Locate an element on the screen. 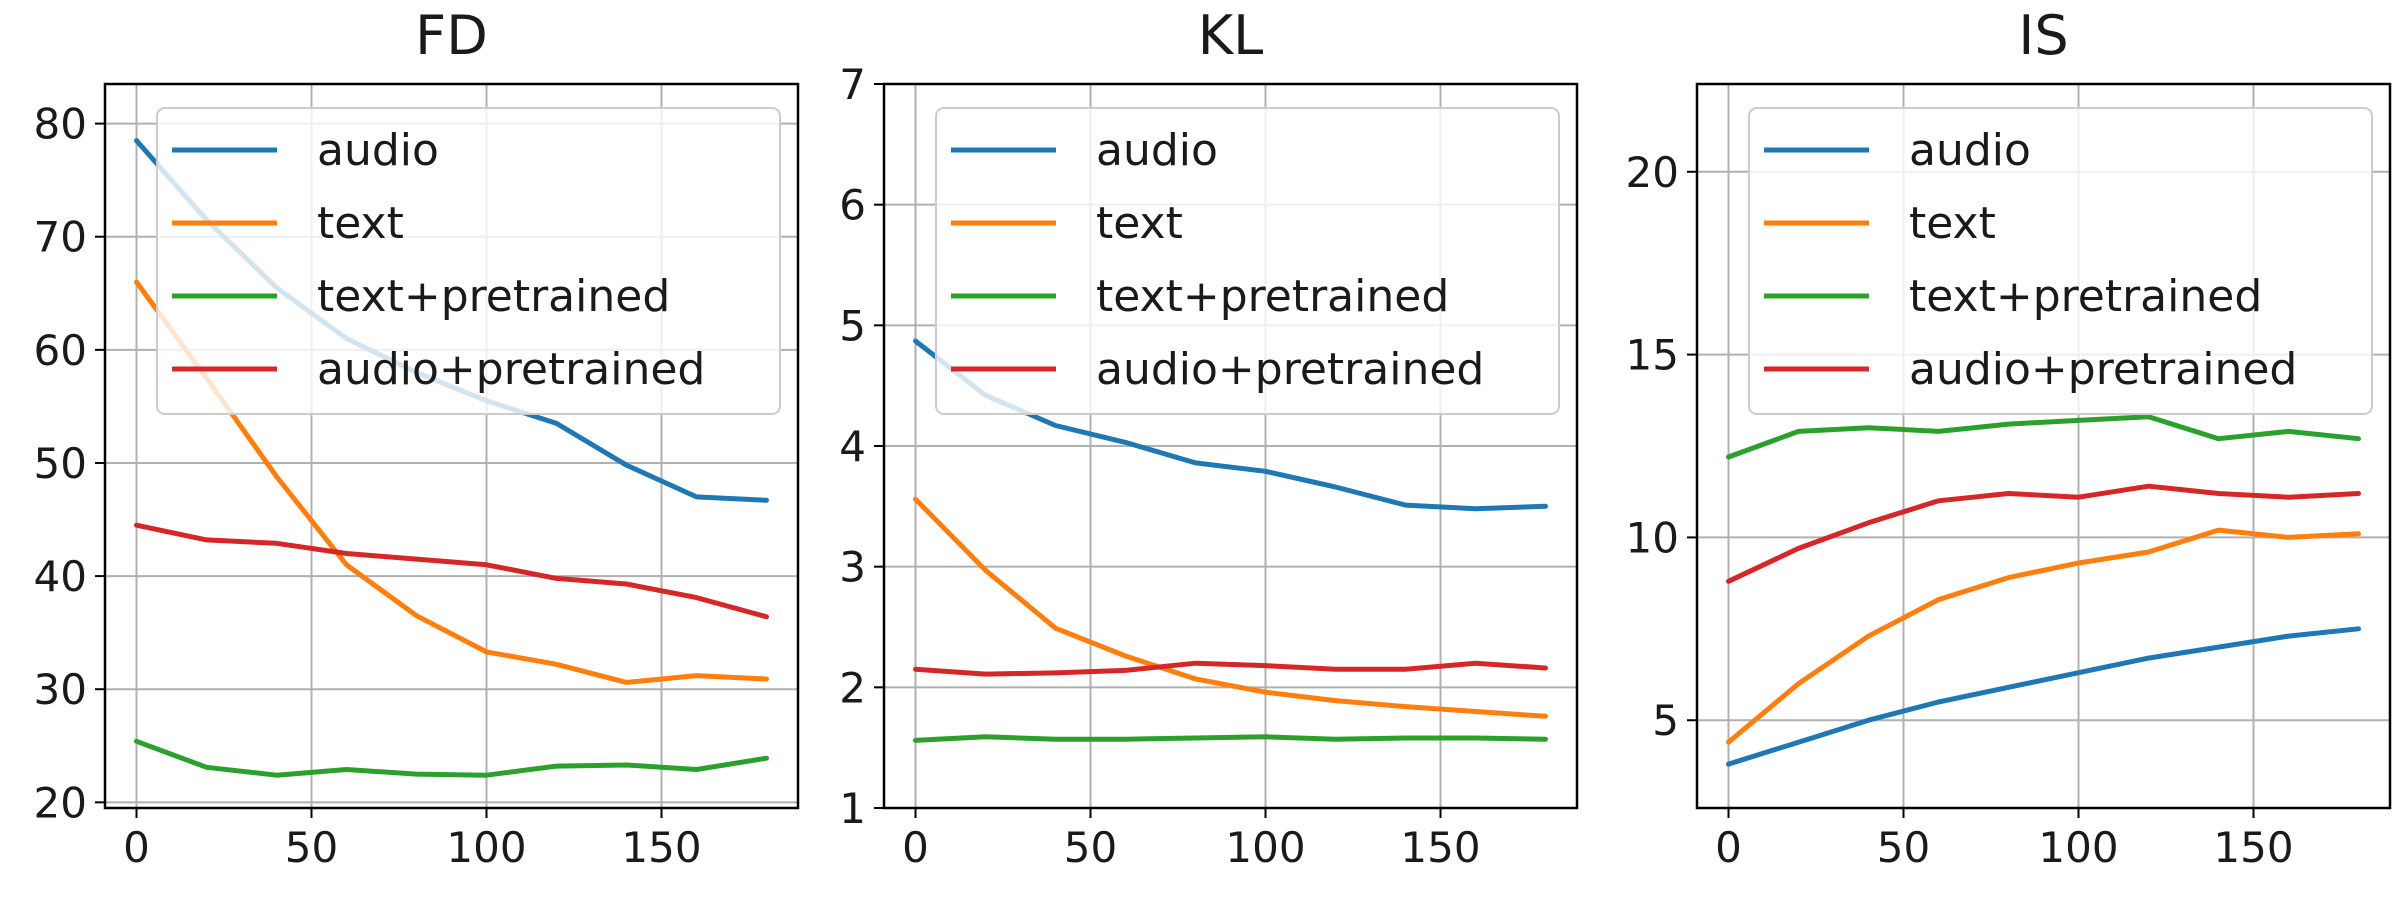 This screenshot has width=2400, height=900. y-tick-label: 3 is located at coordinates (852, 567).